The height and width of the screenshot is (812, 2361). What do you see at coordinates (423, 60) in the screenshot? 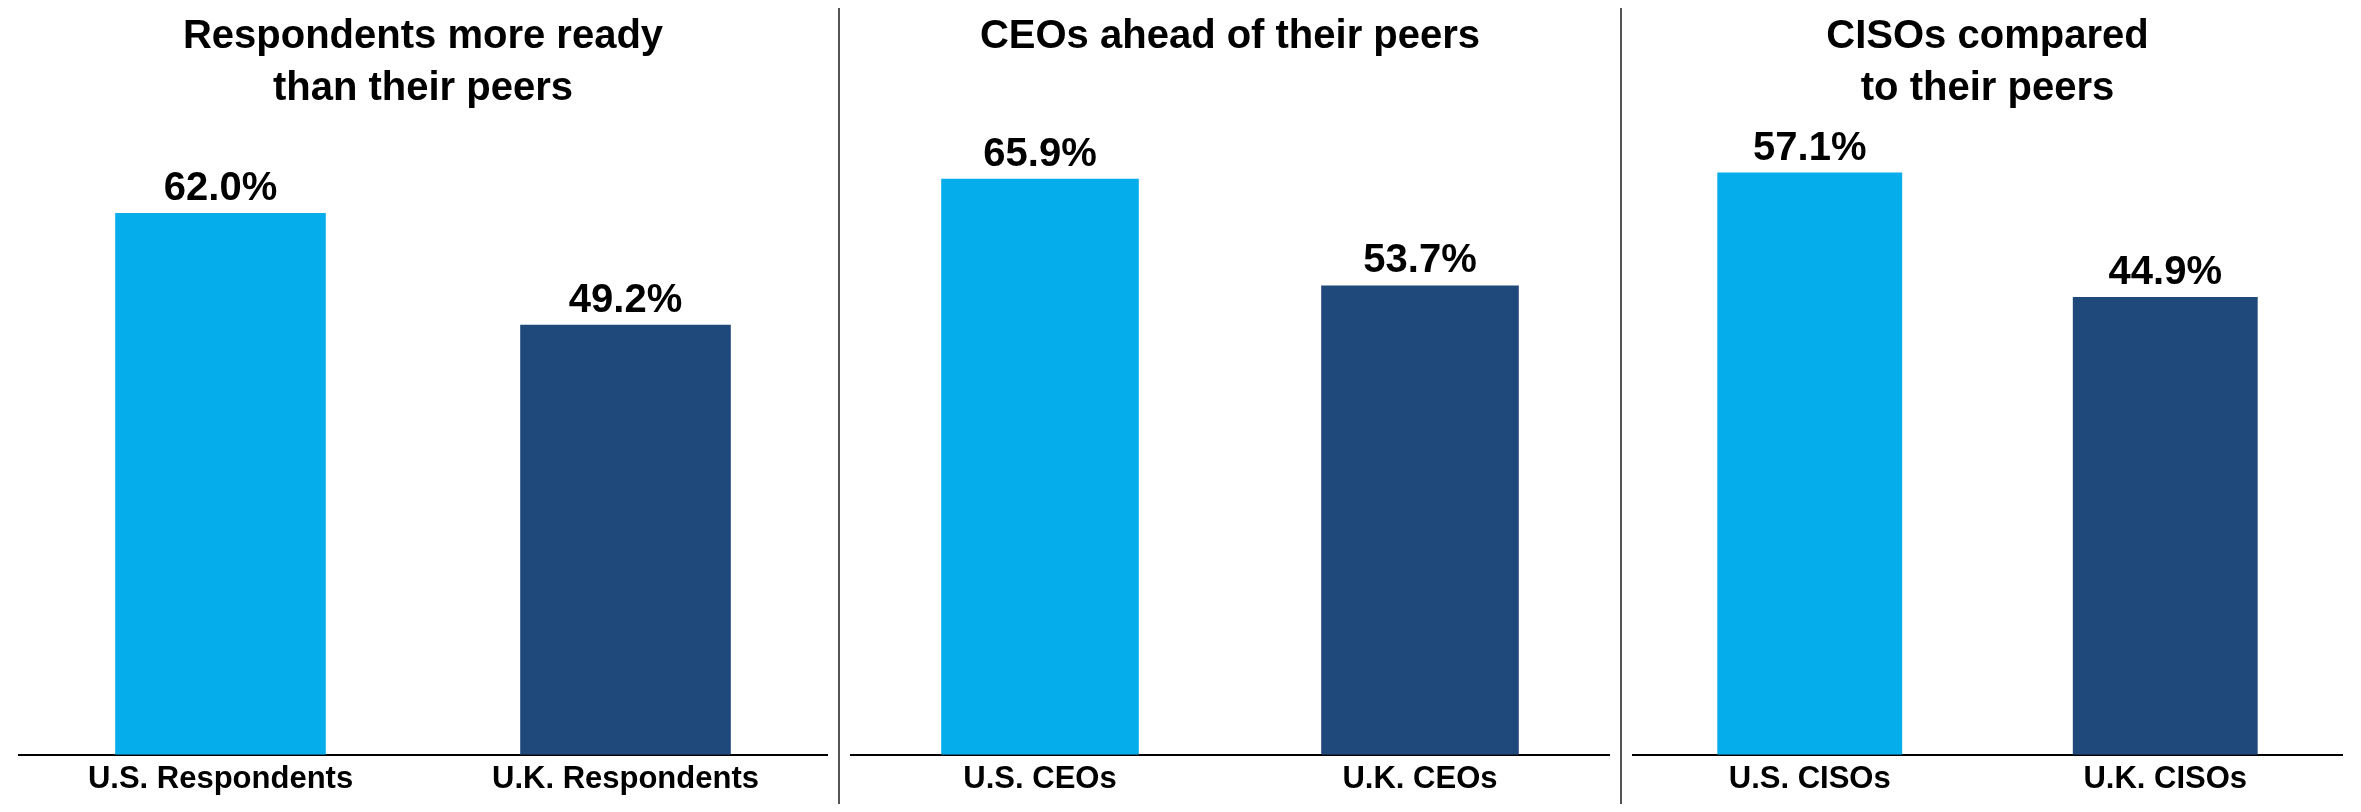
I see `chart-title: Respondents more ready than their peers` at bounding box center [423, 60].